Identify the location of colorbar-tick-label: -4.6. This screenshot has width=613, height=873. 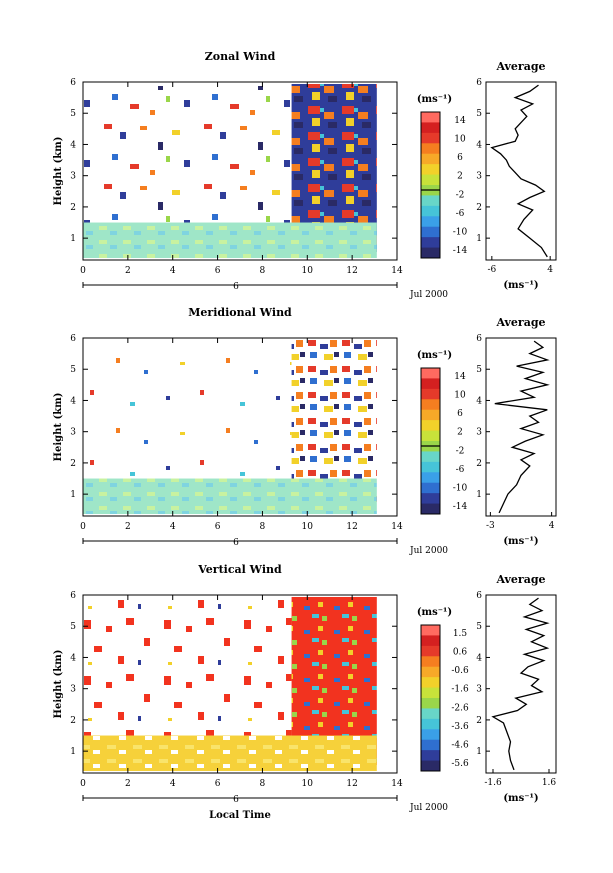
(460, 745).